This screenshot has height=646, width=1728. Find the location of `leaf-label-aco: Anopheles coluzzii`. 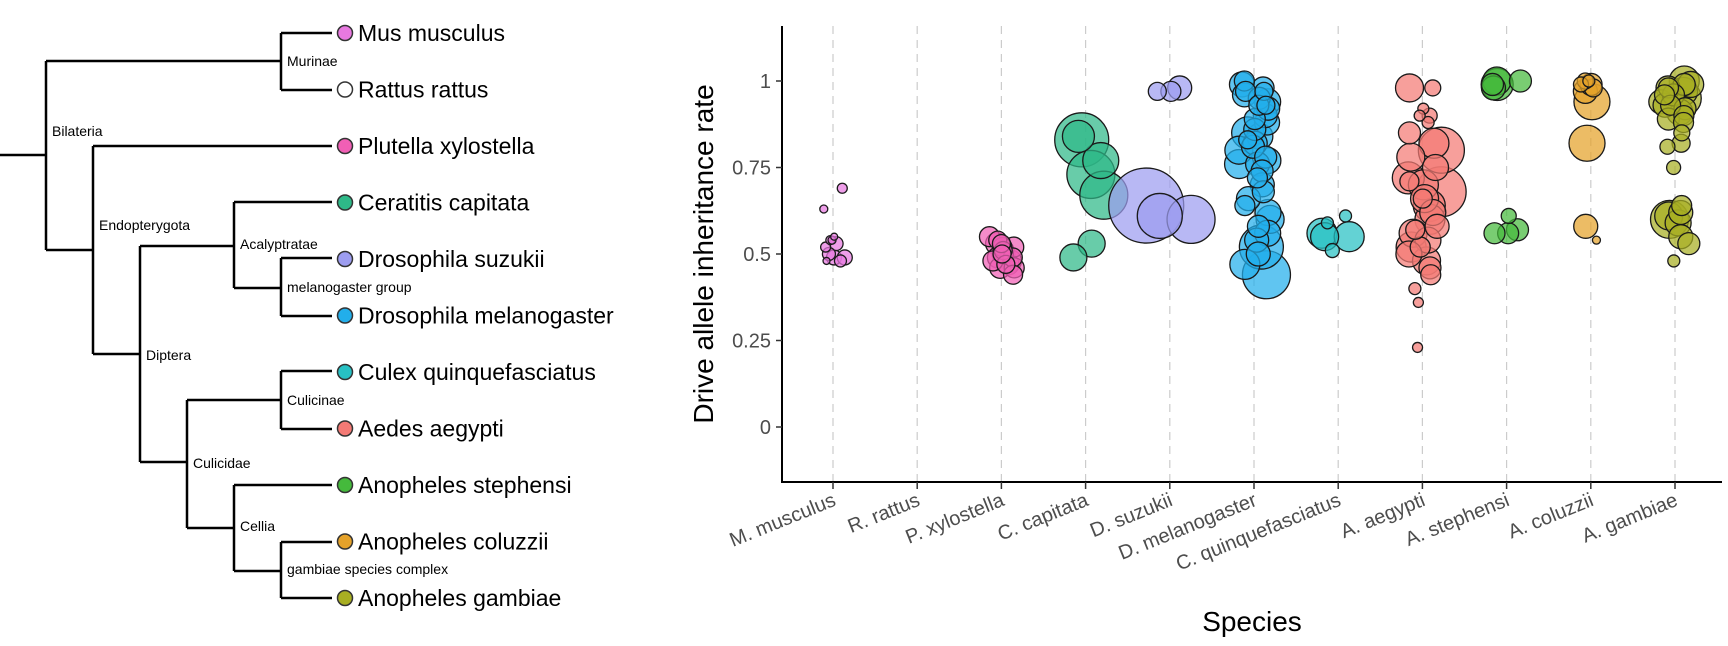

leaf-label-aco: Anopheles coluzzii is located at coordinates (453, 542).